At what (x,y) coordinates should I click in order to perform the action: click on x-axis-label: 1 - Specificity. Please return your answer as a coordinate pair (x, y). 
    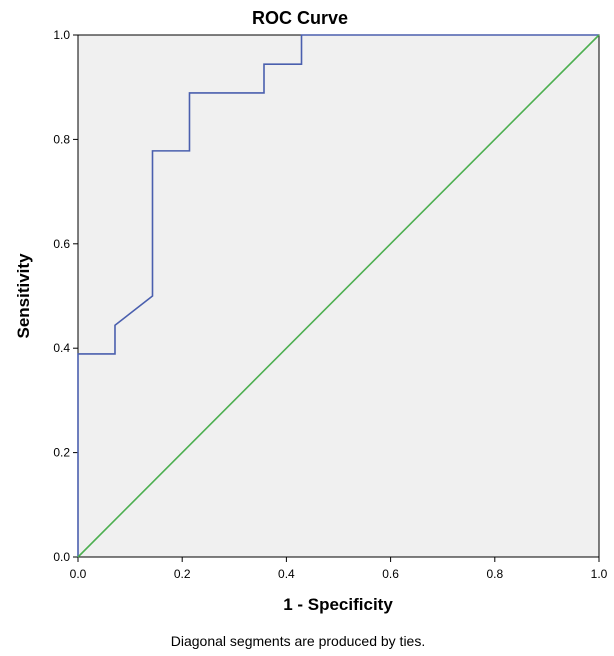
    Looking at the image, I should click on (338, 604).